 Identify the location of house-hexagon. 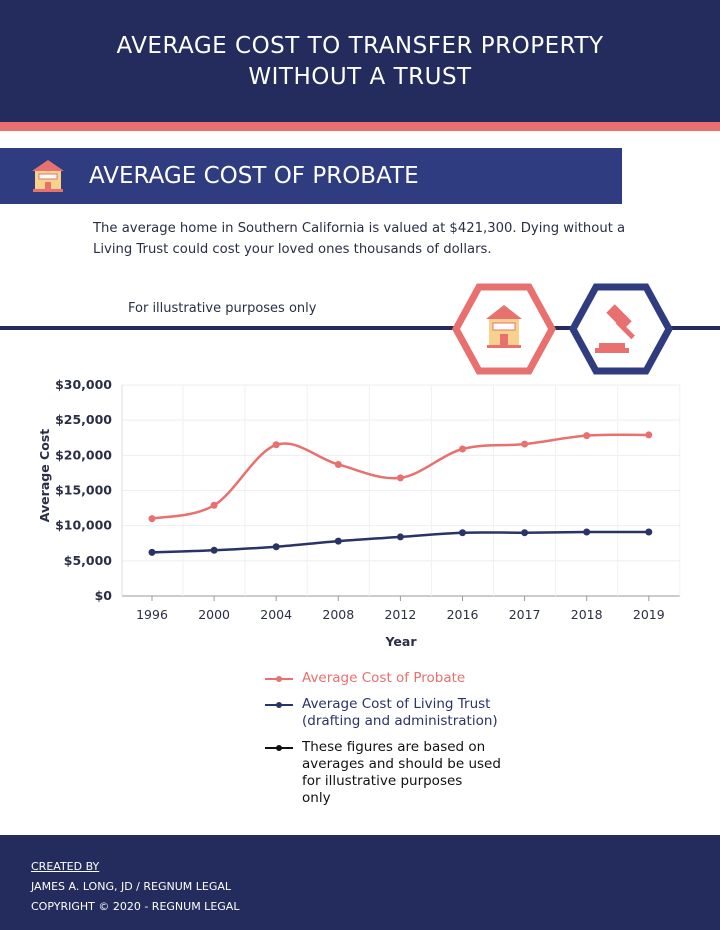
(504, 329).